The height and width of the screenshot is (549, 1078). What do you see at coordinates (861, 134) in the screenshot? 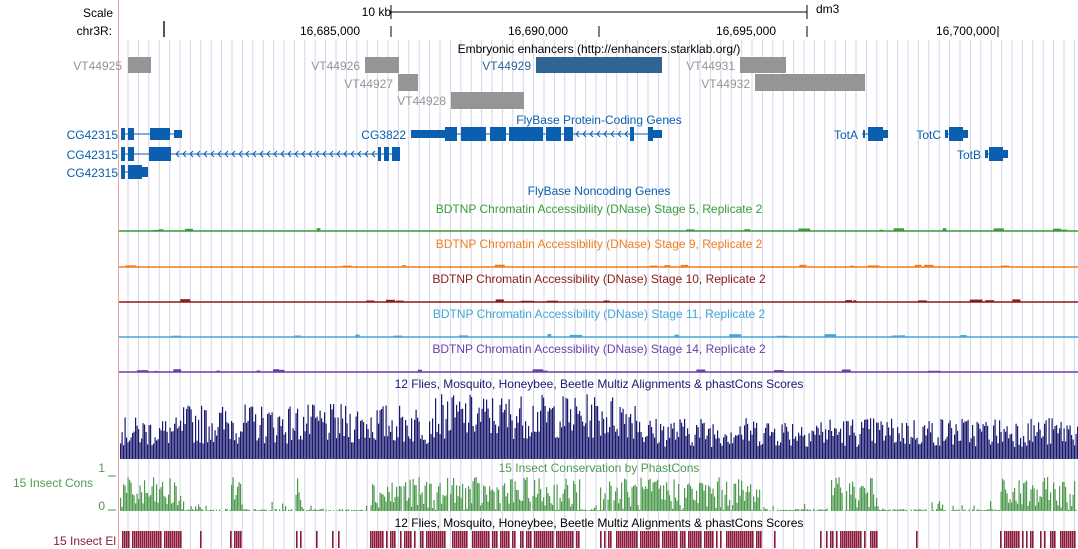
I see `gene-model: TotA` at bounding box center [861, 134].